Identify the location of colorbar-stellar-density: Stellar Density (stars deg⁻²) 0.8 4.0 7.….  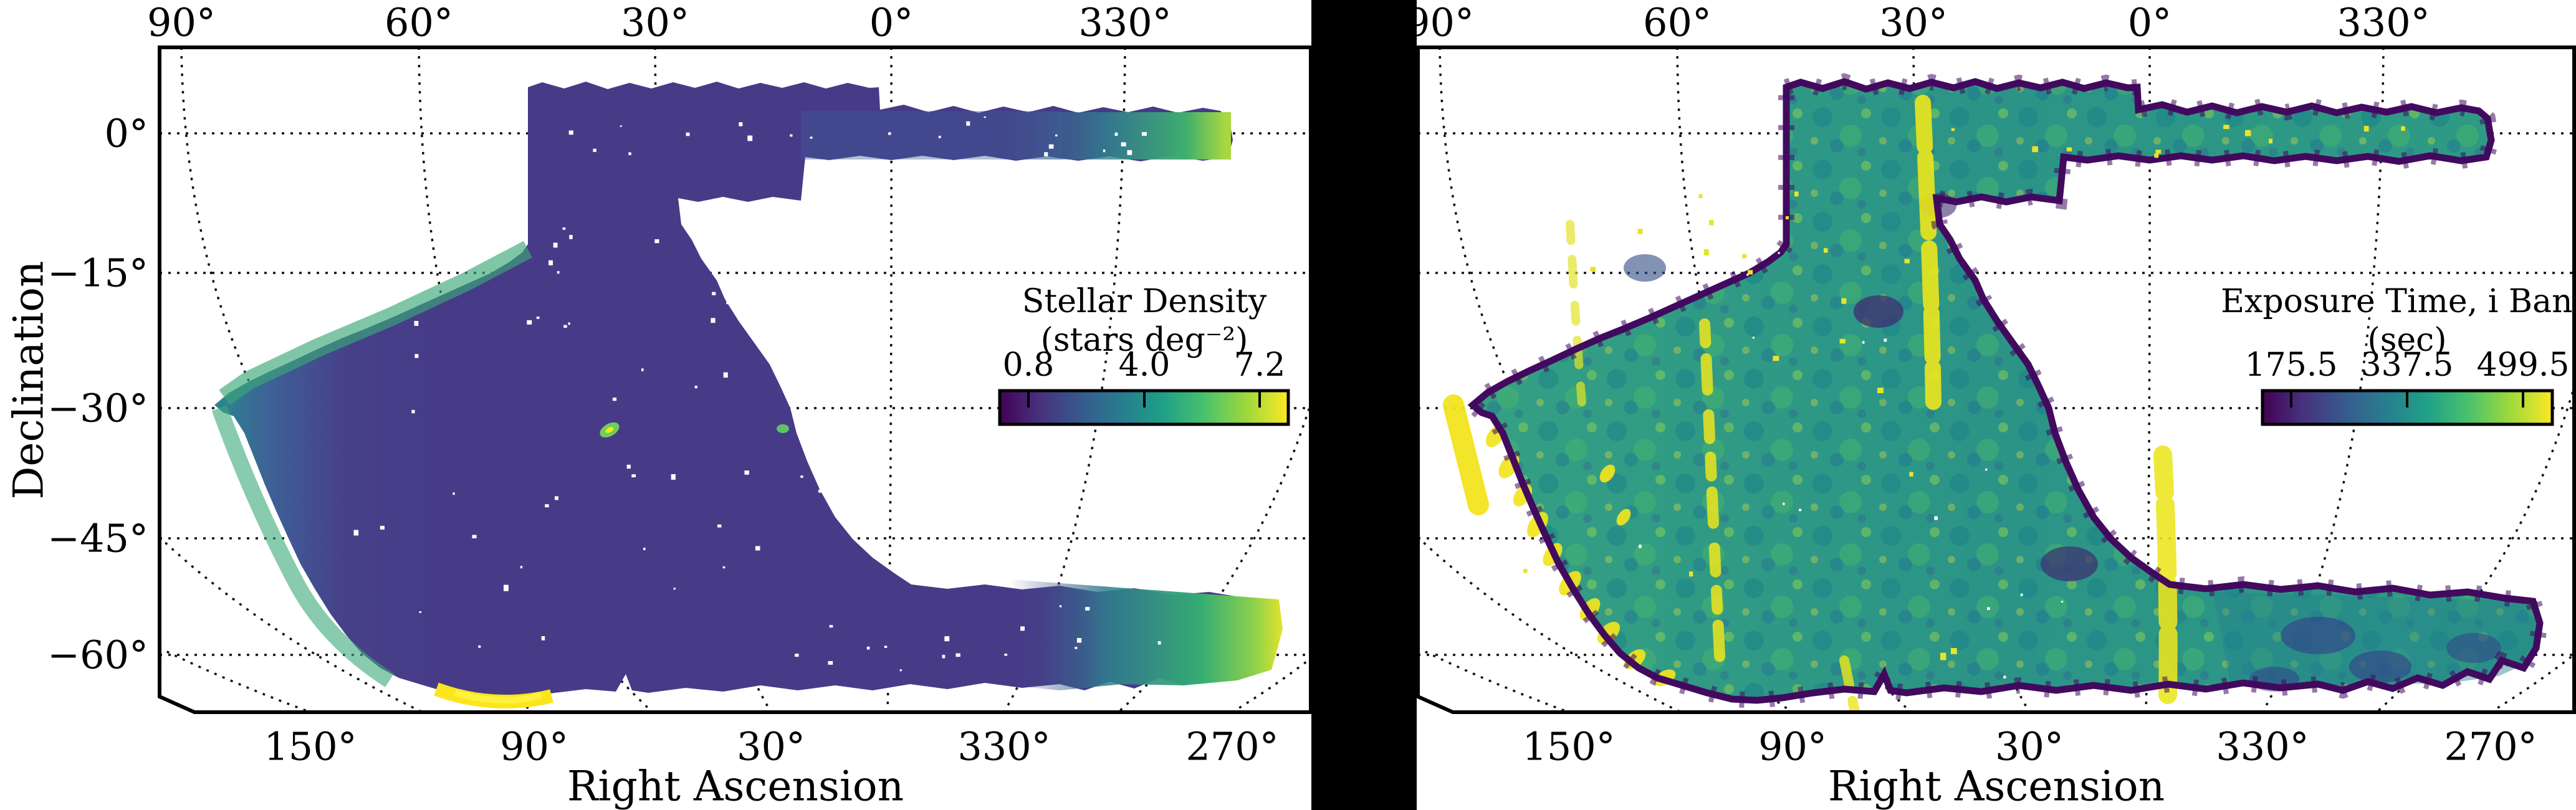
(1144, 354).